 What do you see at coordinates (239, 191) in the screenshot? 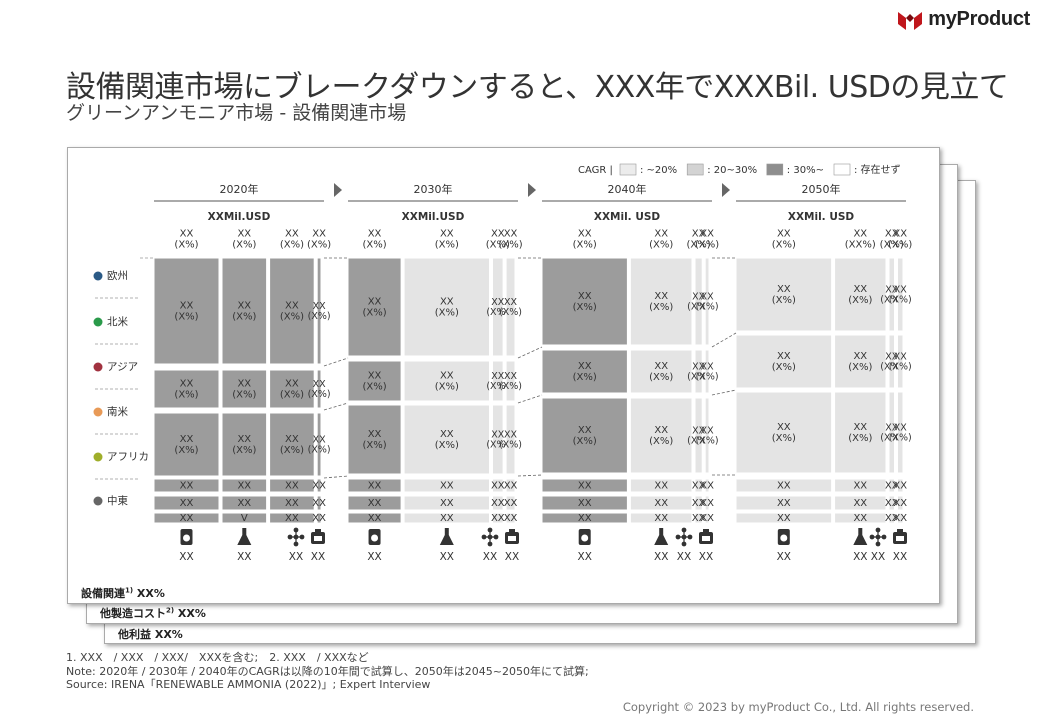
I see `period-header-bg` at bounding box center [239, 191].